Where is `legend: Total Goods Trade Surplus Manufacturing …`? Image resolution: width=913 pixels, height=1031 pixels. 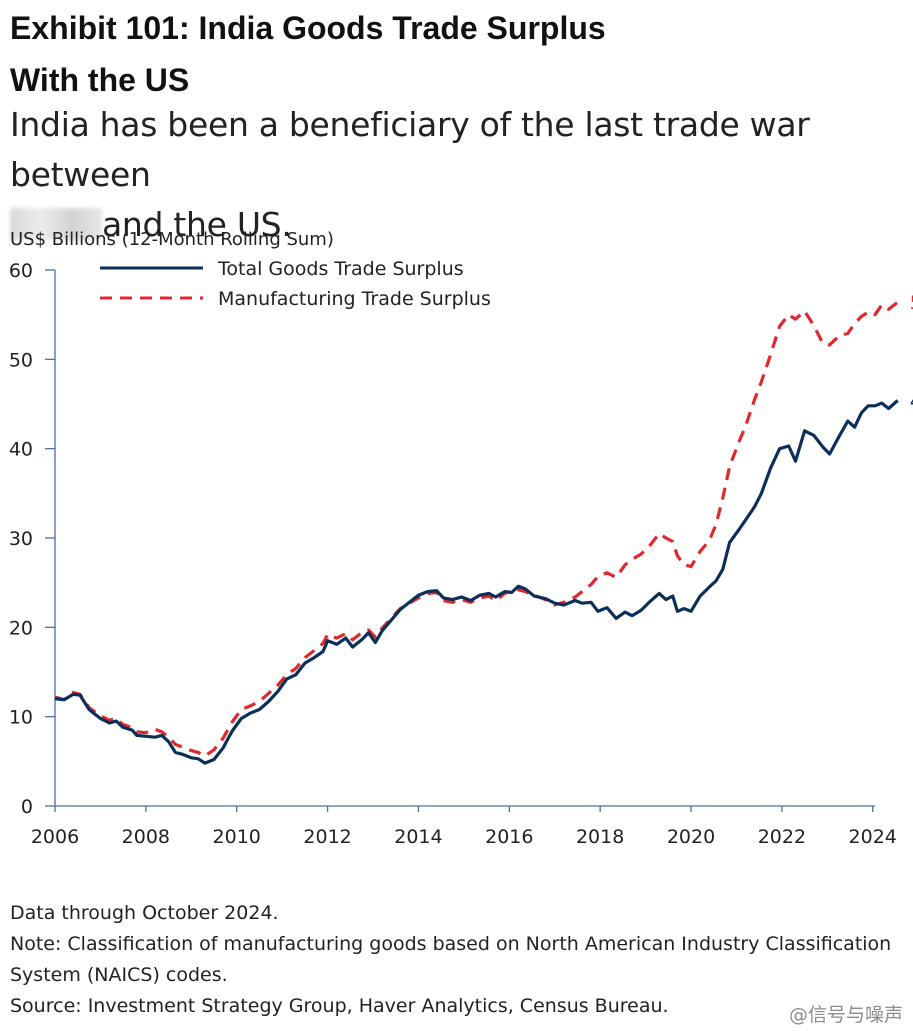
legend: Total Goods Trade Surplus Manufacturing … is located at coordinates (295, 284).